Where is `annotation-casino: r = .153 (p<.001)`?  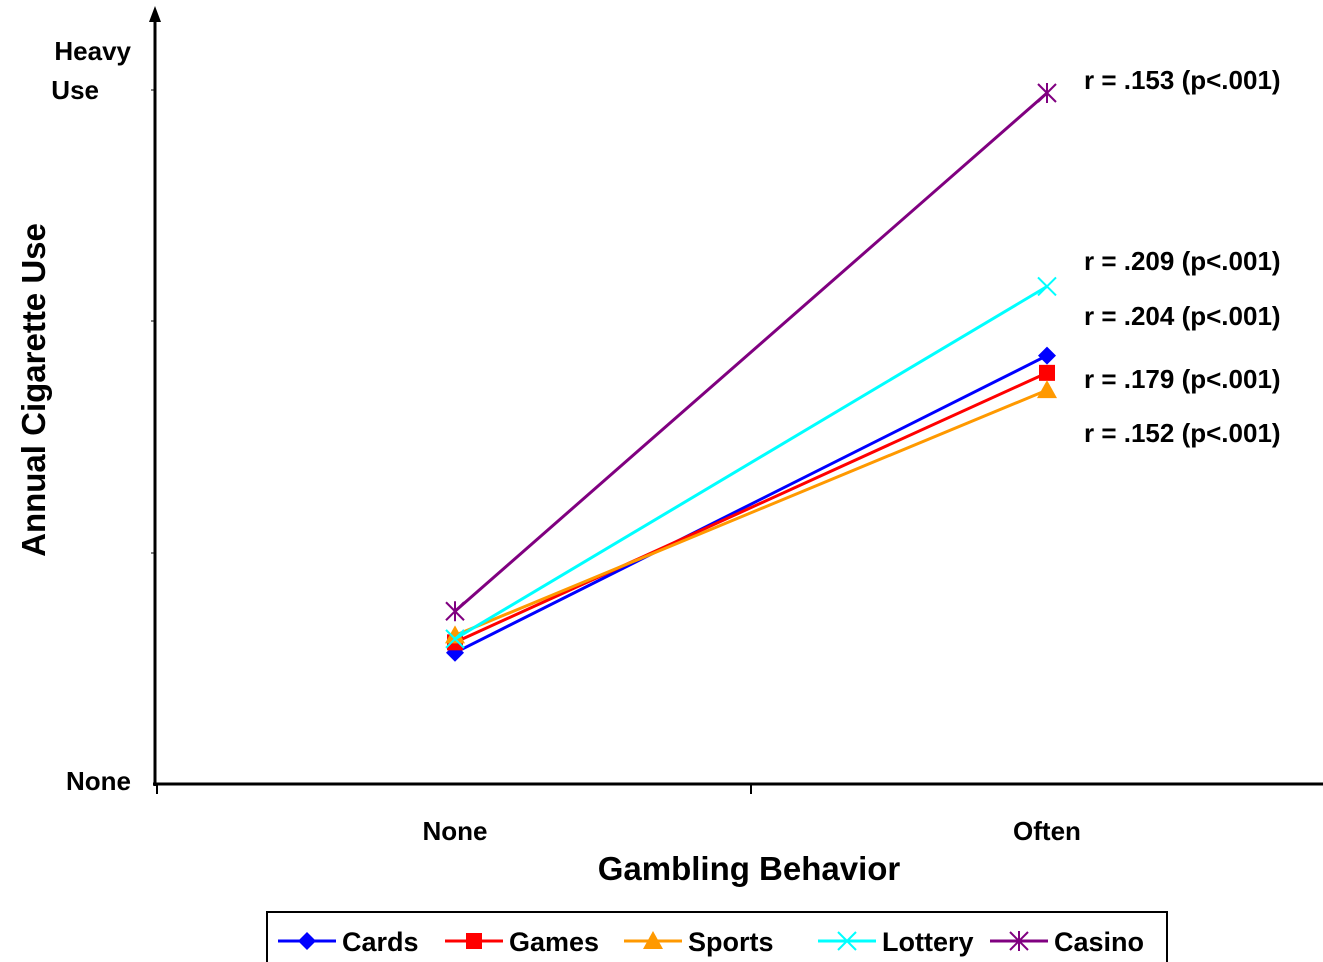 annotation-casino: r = .153 (p<.001) is located at coordinates (1182, 80).